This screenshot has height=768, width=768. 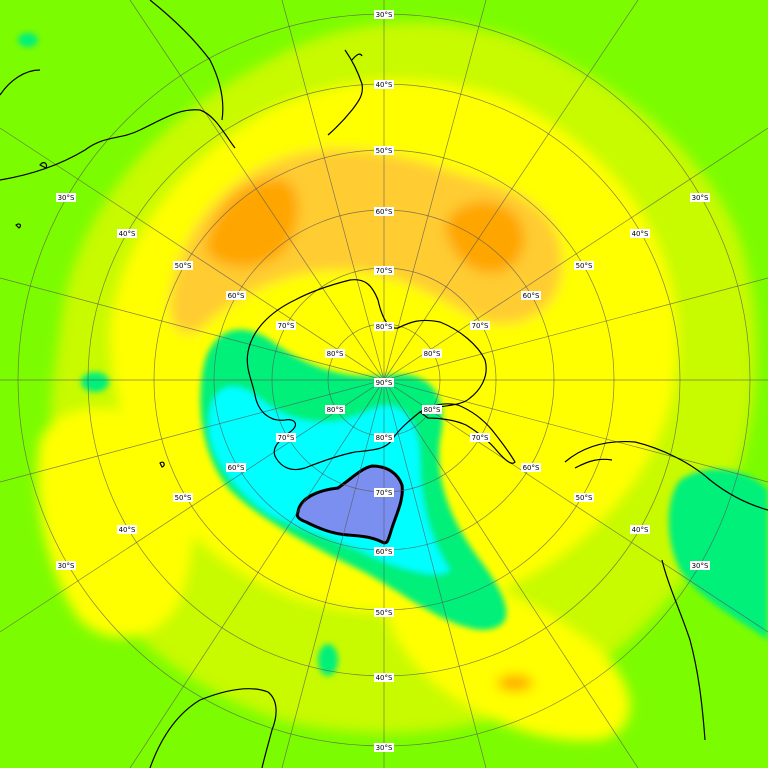 What do you see at coordinates (328, 660) in the screenshot?
I see `field-green-small-south` at bounding box center [328, 660].